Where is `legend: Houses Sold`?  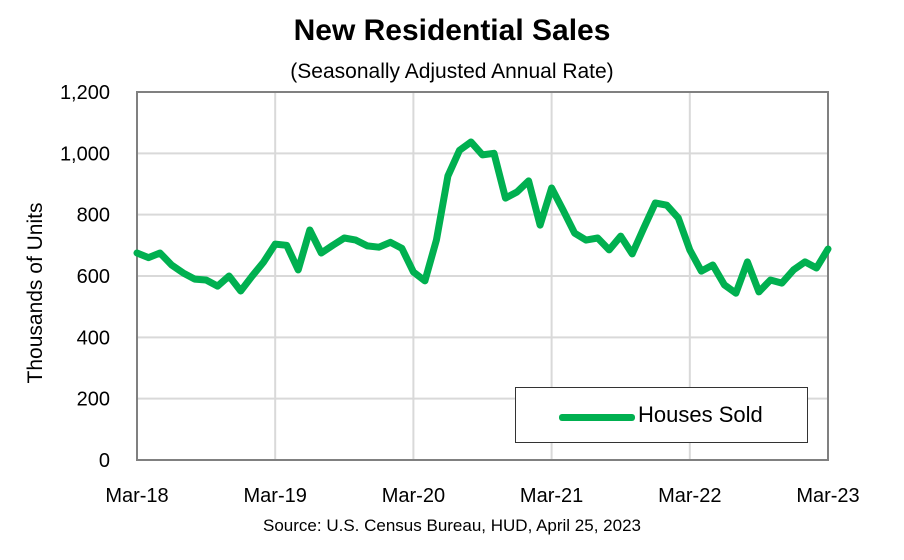
legend: Houses Sold is located at coordinates (661, 415).